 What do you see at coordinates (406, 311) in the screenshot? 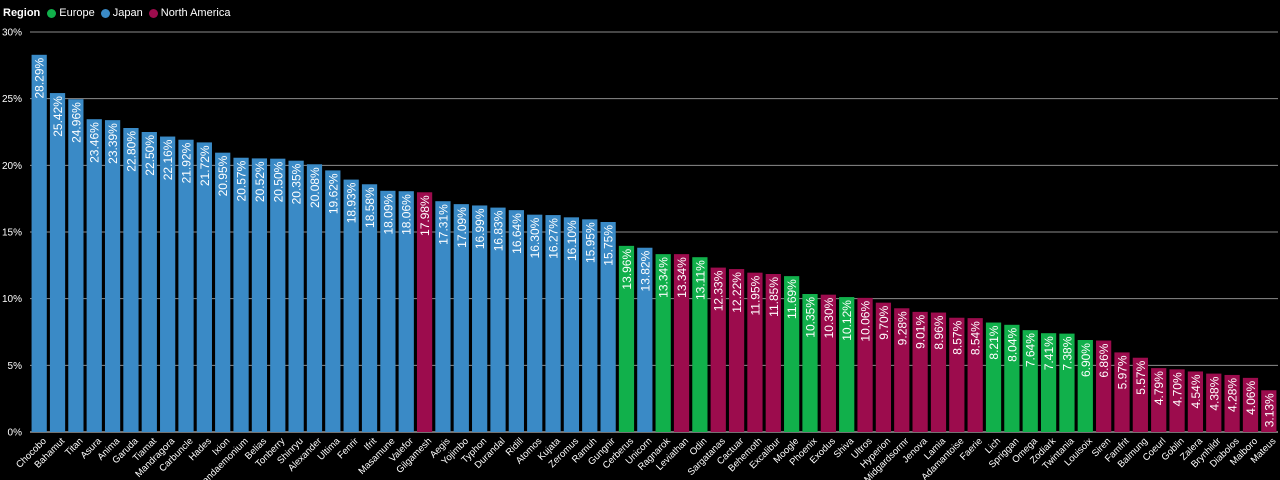
I see `bar-valefor` at bounding box center [406, 311].